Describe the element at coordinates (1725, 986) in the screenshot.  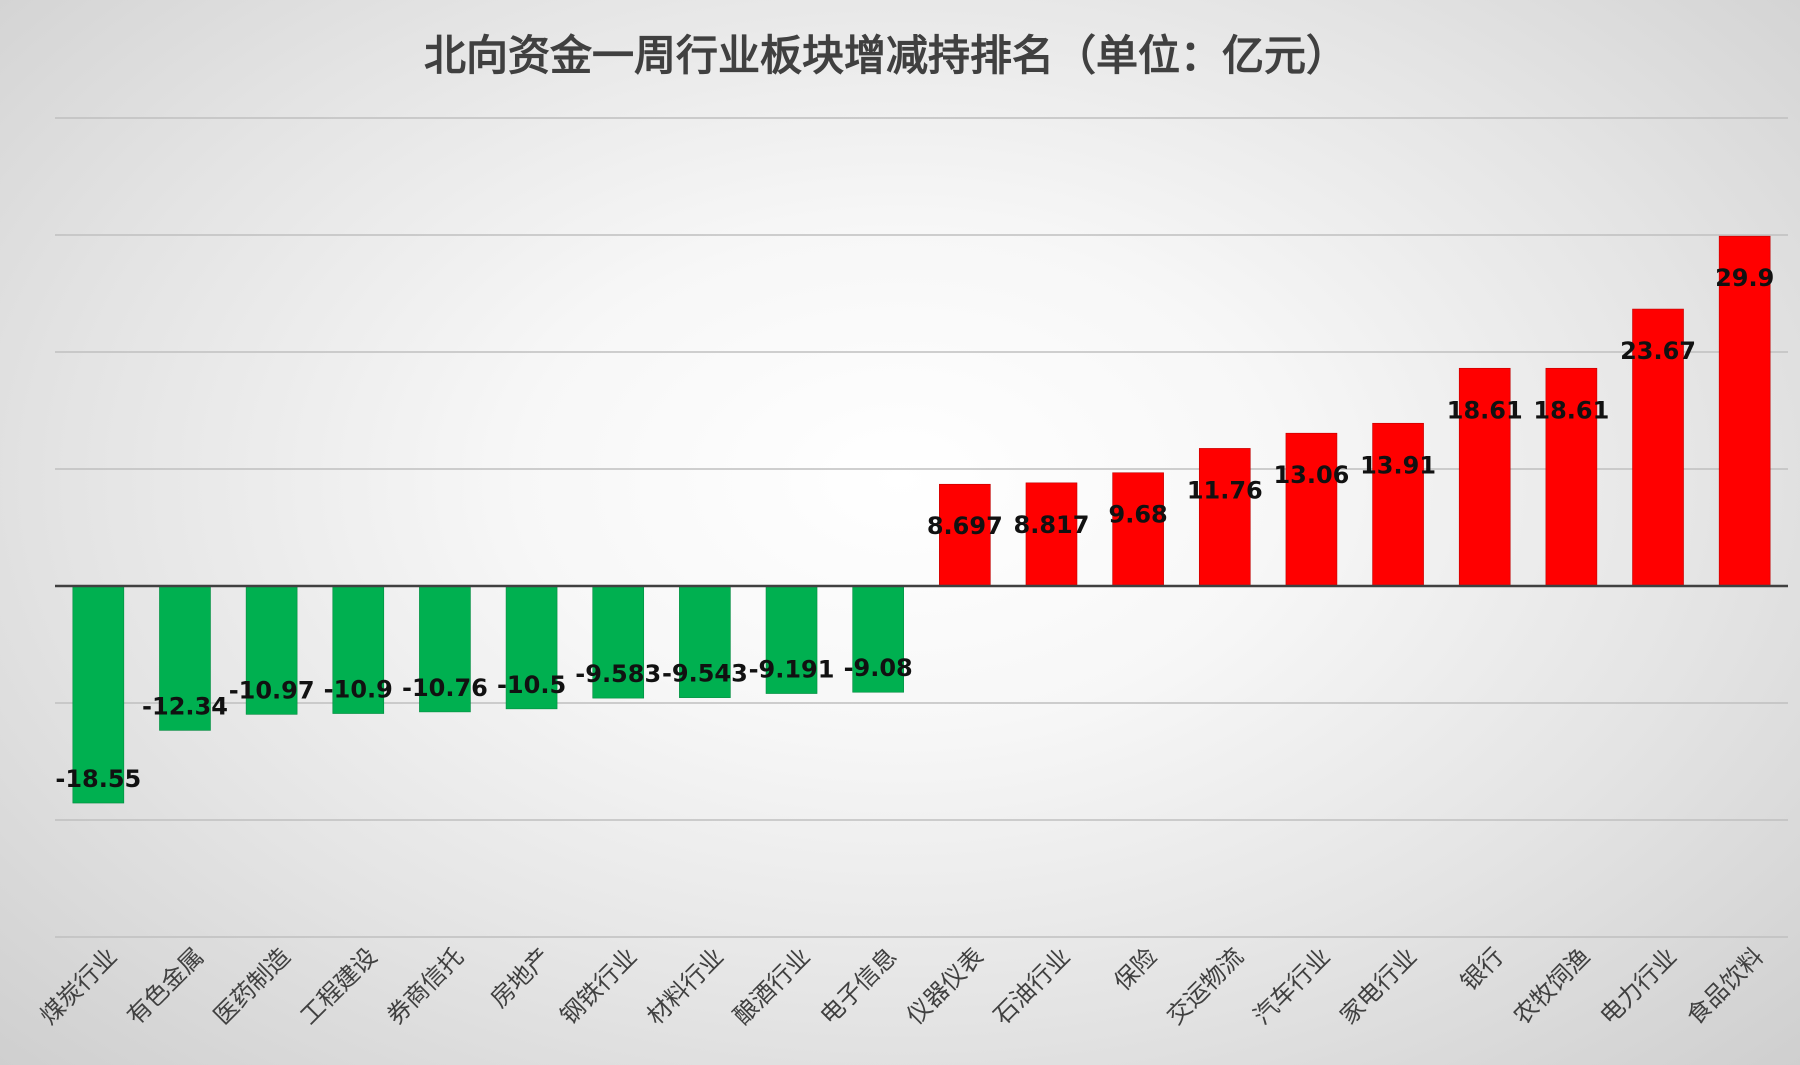
I see `category-label: 食品饮料` at that location.